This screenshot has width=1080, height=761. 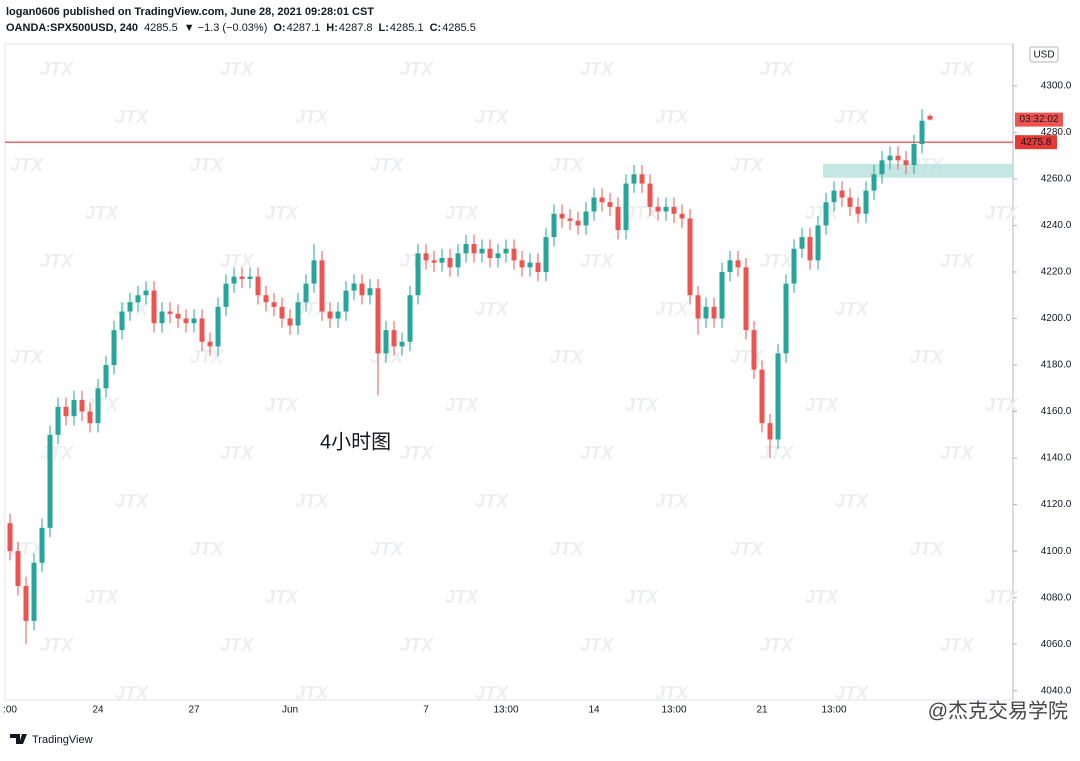 I want to click on support-zone, so click(x=918, y=170).